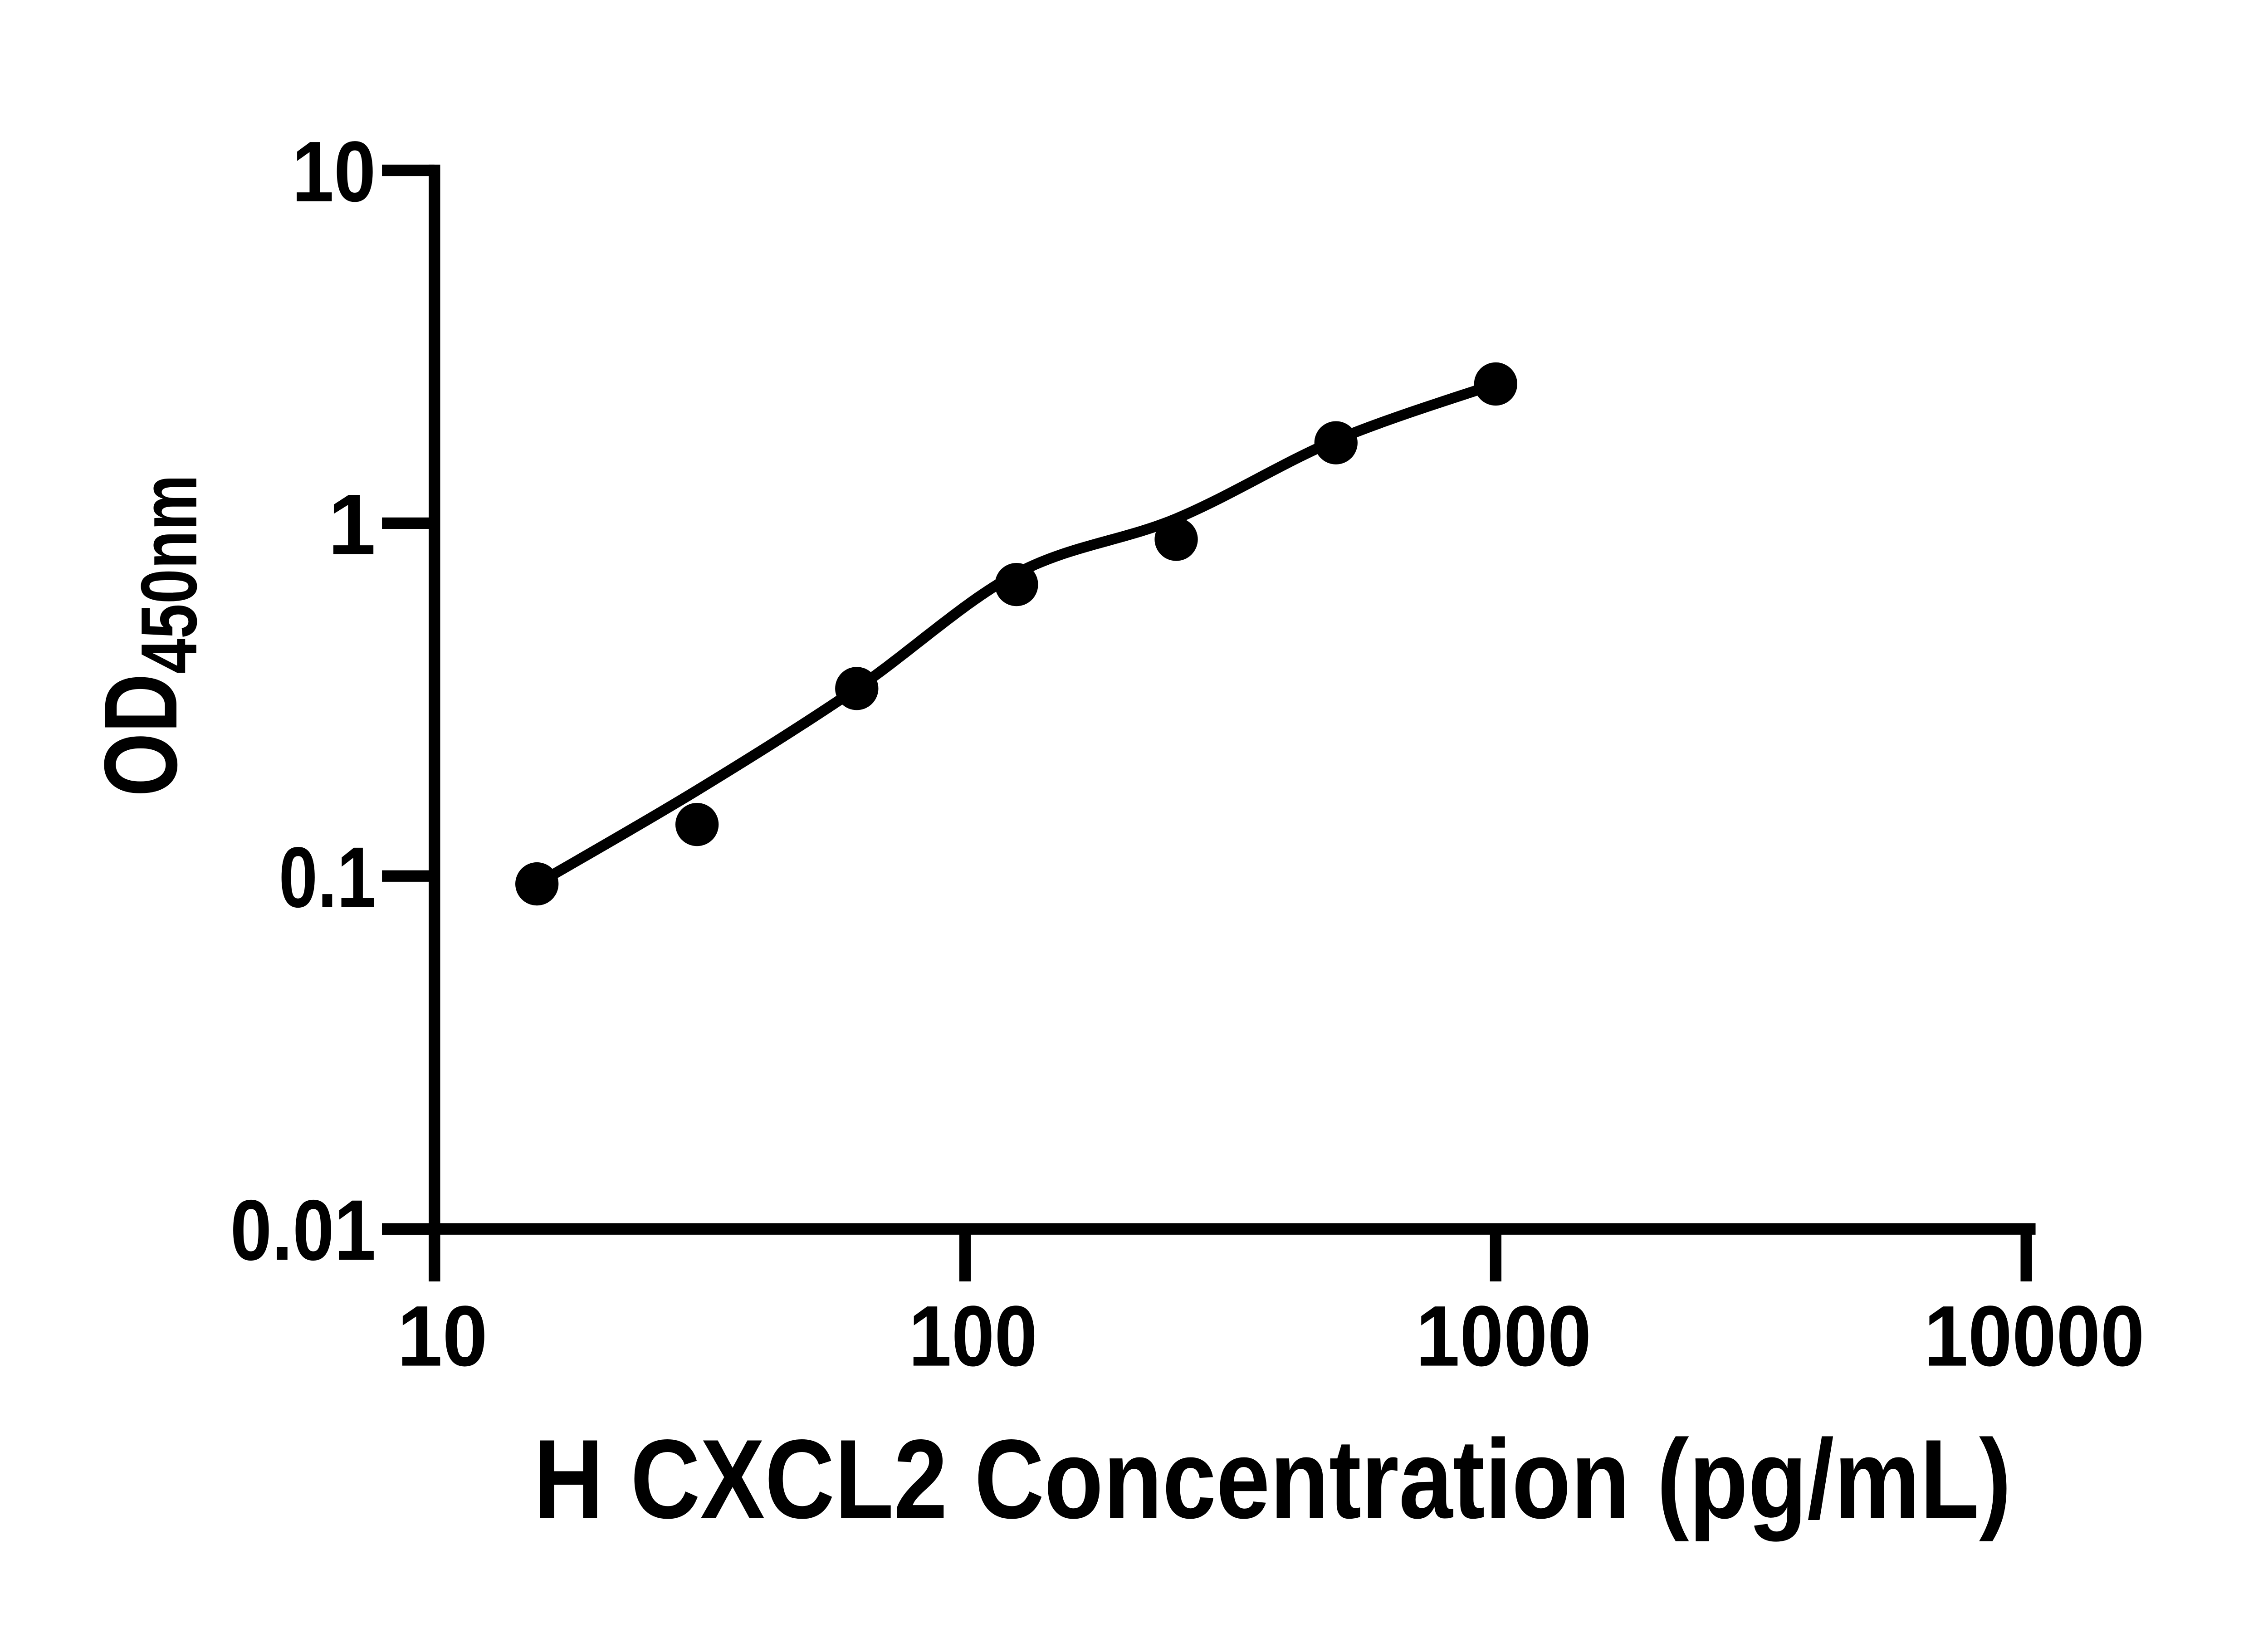 This screenshot has height=1633, width=2268. I want to click on y-tick-label: 0.1, so click(327, 877).